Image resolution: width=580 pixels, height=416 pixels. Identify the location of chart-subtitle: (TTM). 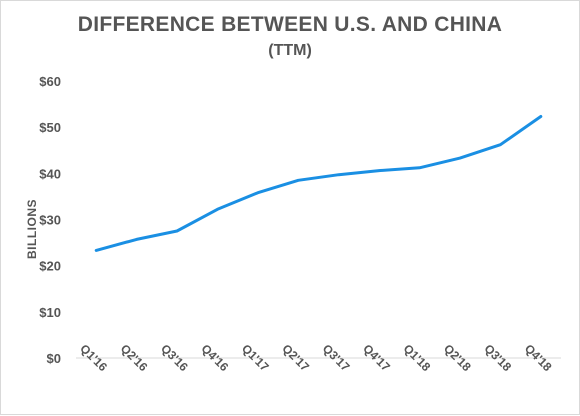
(290, 50).